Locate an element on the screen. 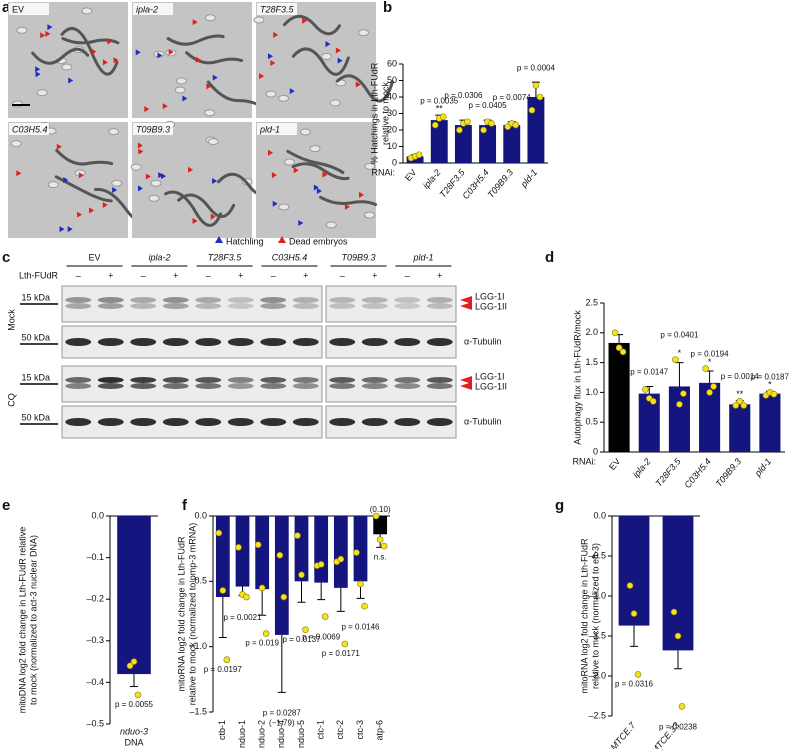  y-tick-label: 0.0 is located at coordinates (599, 515).